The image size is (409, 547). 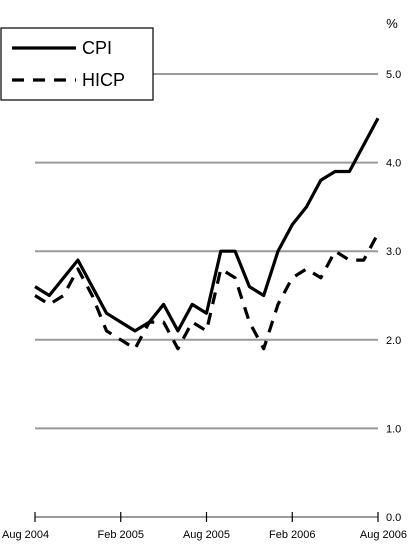 I want to click on x-tick-label-aug-2004: Aug 2004, so click(x=25, y=535).